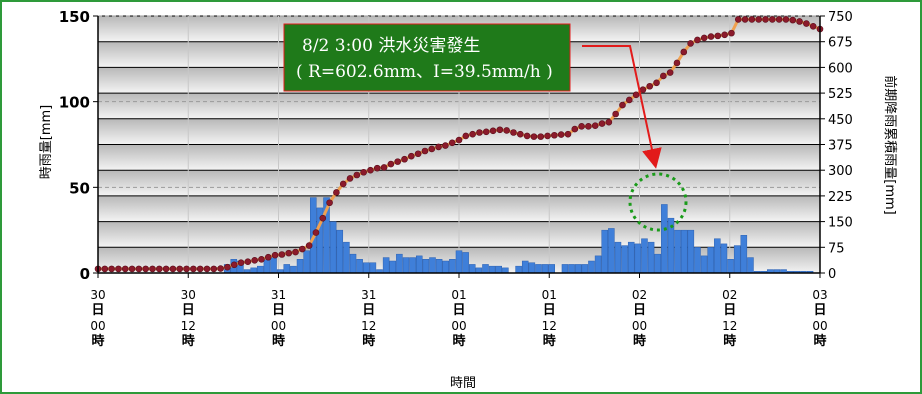 This screenshot has height=394, width=922. What do you see at coordinates (819, 295) in the screenshot?
I see `x-tick-day: 03` at bounding box center [819, 295].